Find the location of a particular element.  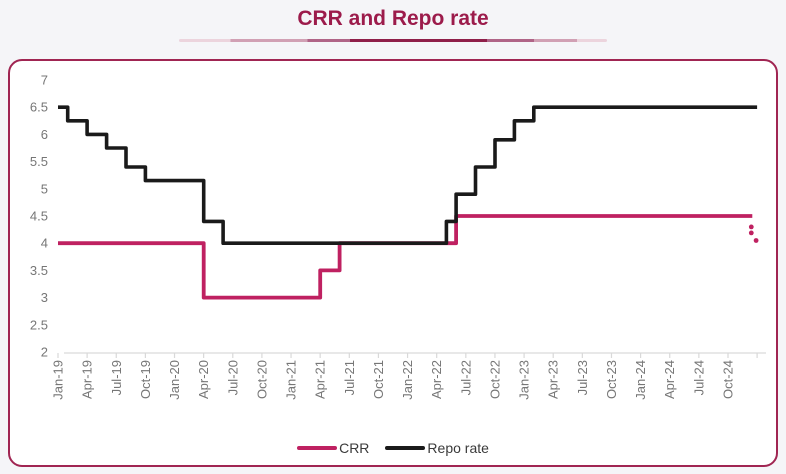

chart-header: CRR and Repo rate is located at coordinates (393, 21).